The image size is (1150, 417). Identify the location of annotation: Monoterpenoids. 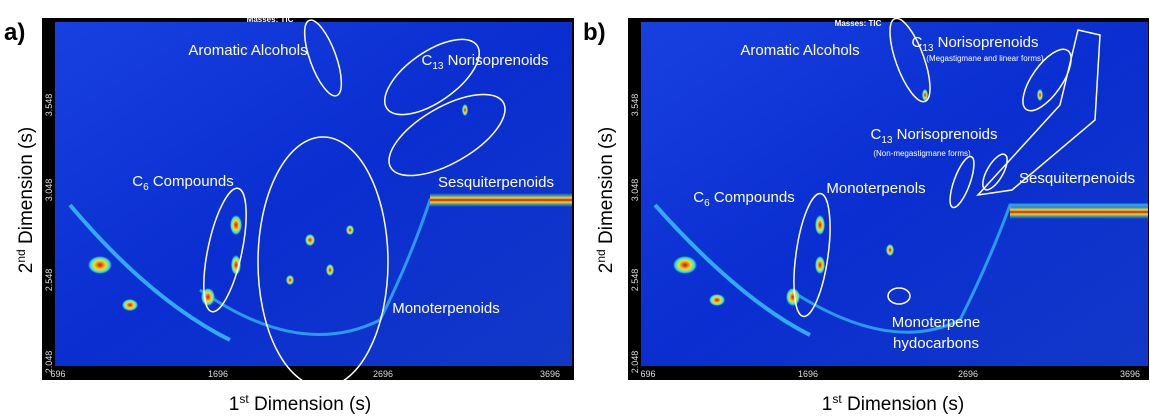
(446, 308).